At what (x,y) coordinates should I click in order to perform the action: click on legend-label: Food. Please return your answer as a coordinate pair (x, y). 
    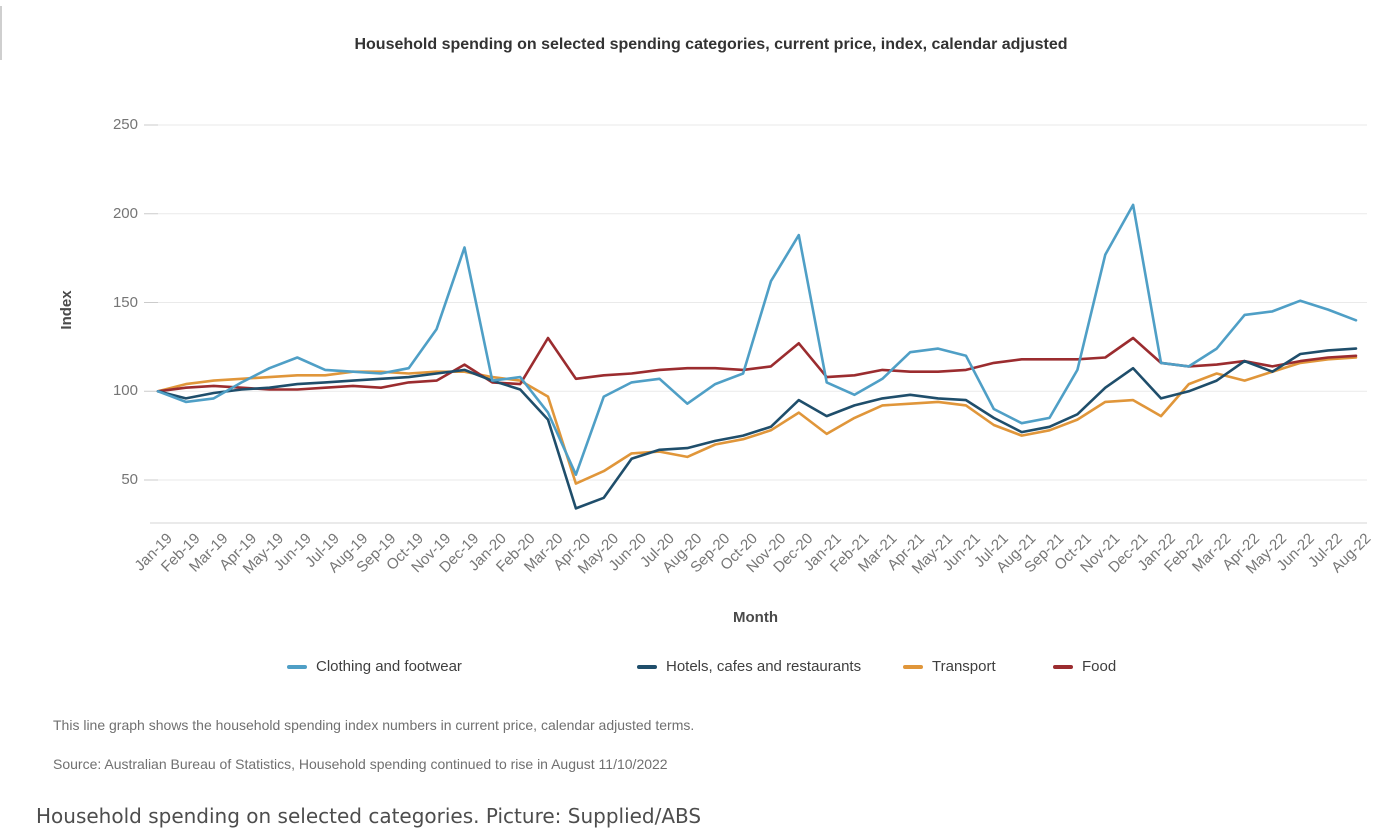
    Looking at the image, I should click on (1099, 666).